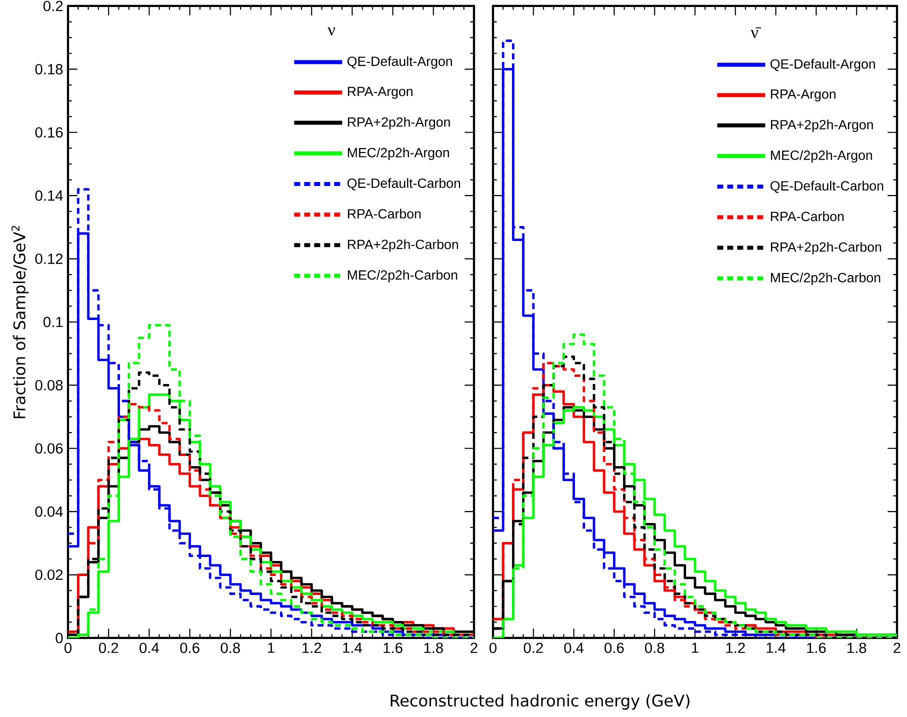  What do you see at coordinates (53, 6) in the screenshot?
I see `y-tick-label: 0.2` at bounding box center [53, 6].